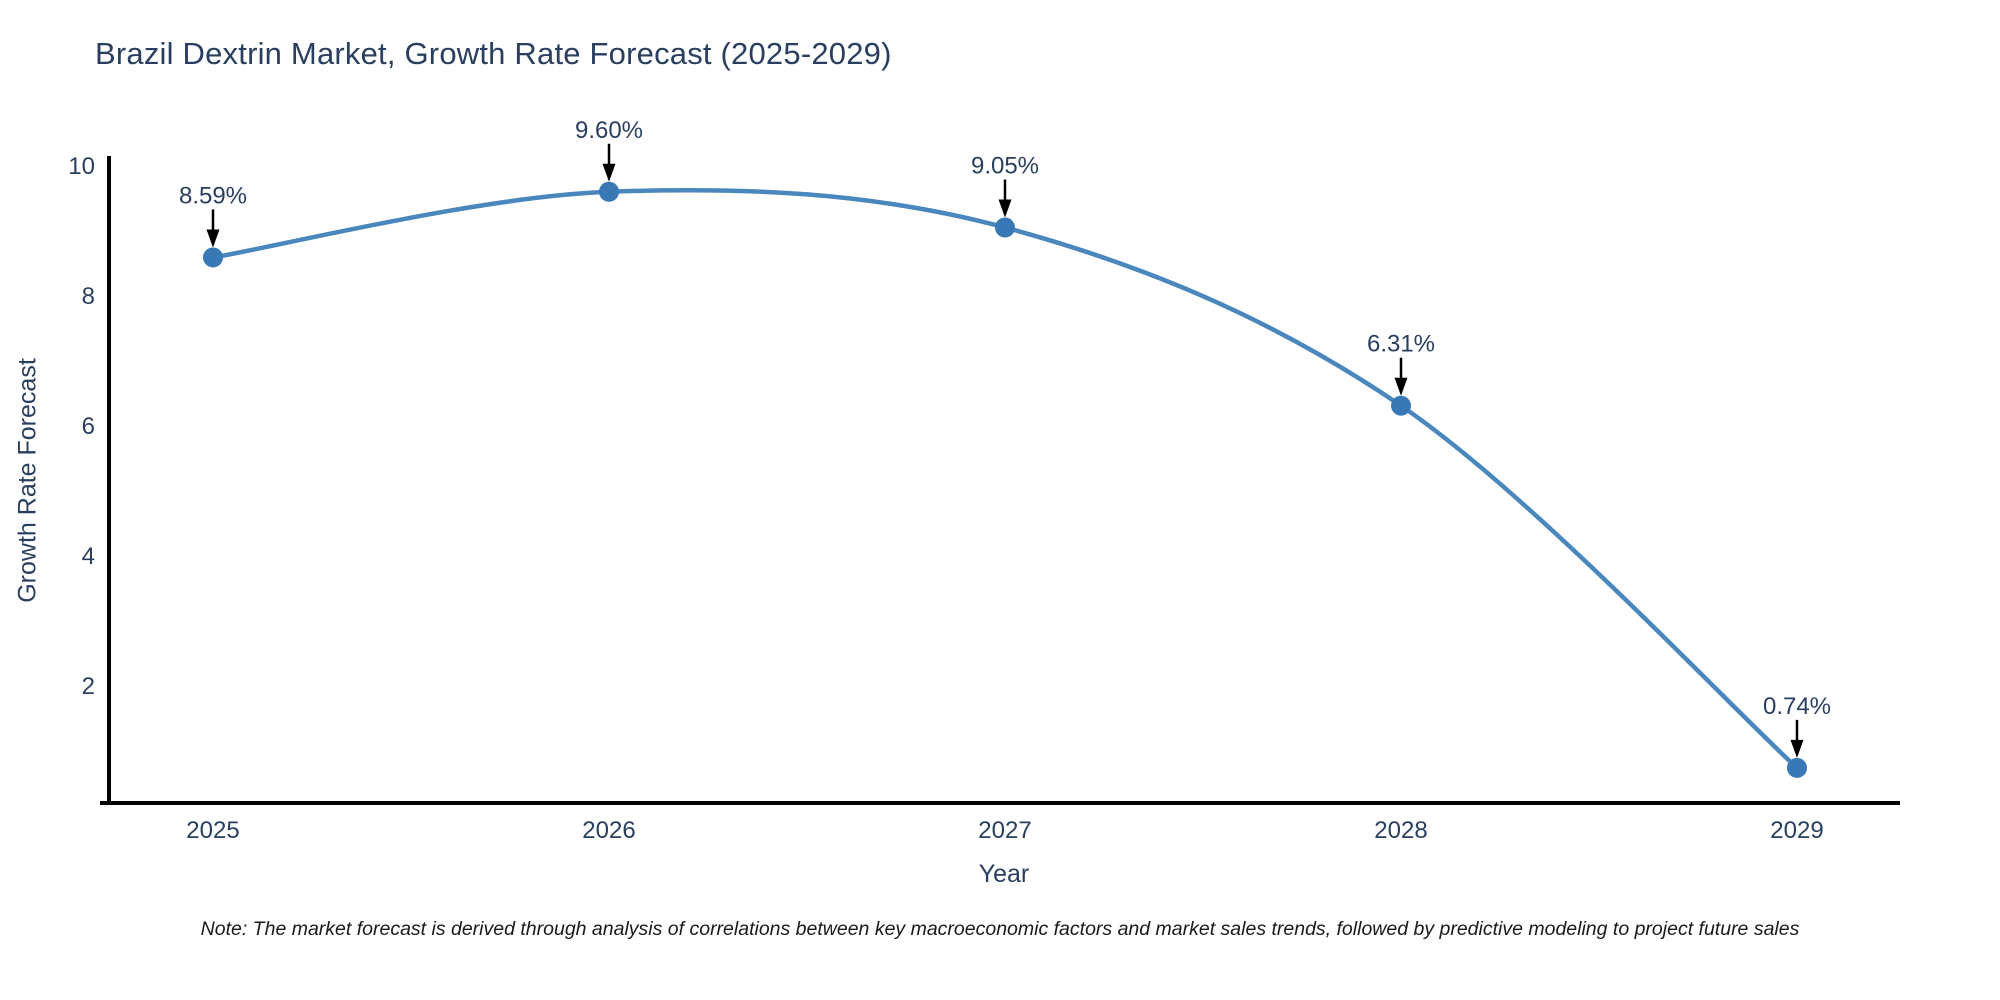 This screenshot has width=2000, height=1000. I want to click on x-tick-label: 2029, so click(1796, 830).